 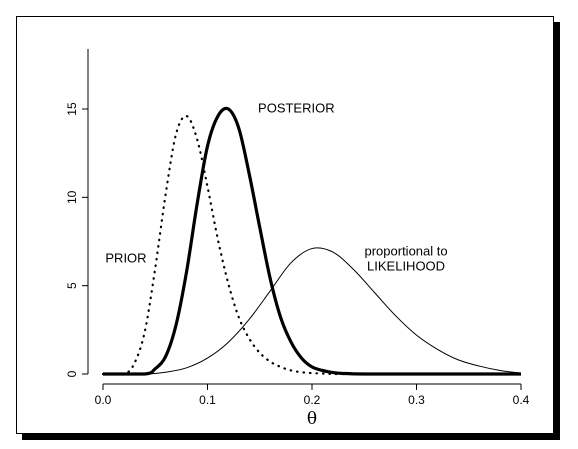 What do you see at coordinates (72, 109) in the screenshot?
I see `y-tick-label: 15` at bounding box center [72, 109].